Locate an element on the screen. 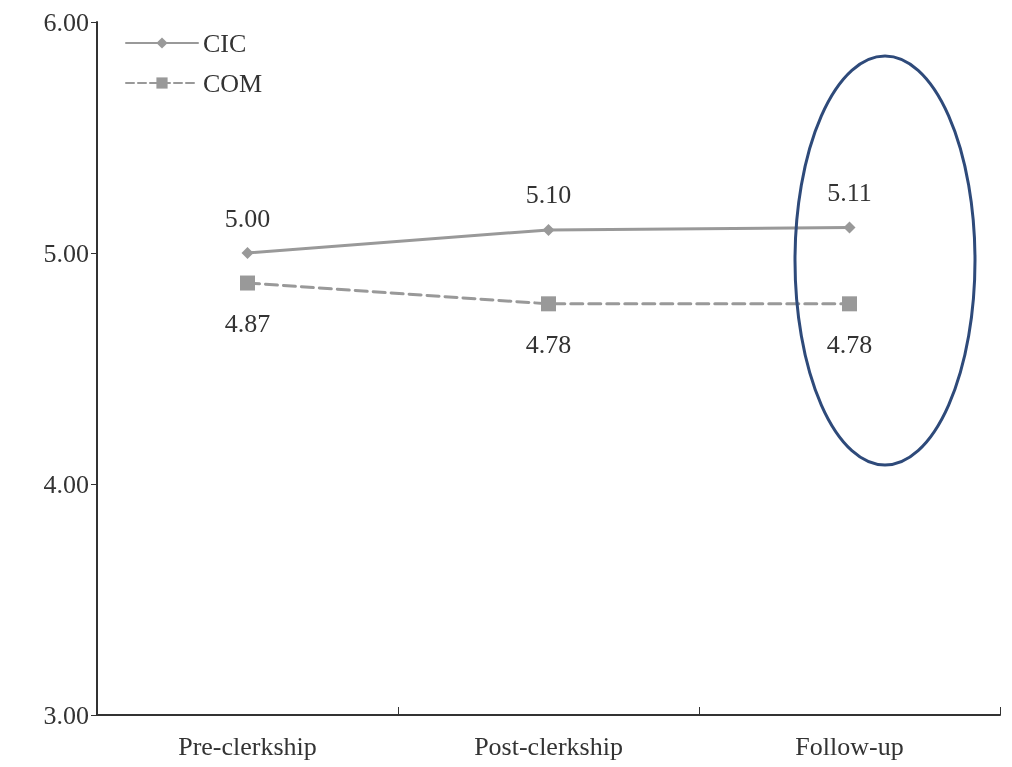 Image resolution: width=1012 pixels, height=767 pixels. y-tick-label: 3.00 is located at coordinates (66, 715).